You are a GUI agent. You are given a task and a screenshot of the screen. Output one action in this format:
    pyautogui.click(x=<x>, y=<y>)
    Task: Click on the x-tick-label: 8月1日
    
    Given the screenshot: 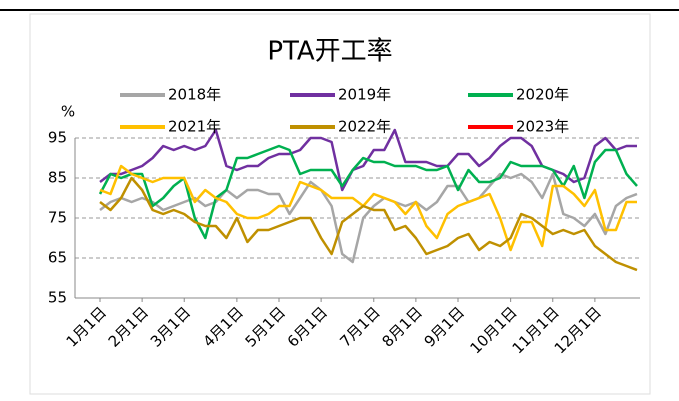 What is the action you would take?
    pyautogui.click(x=401, y=326)
    